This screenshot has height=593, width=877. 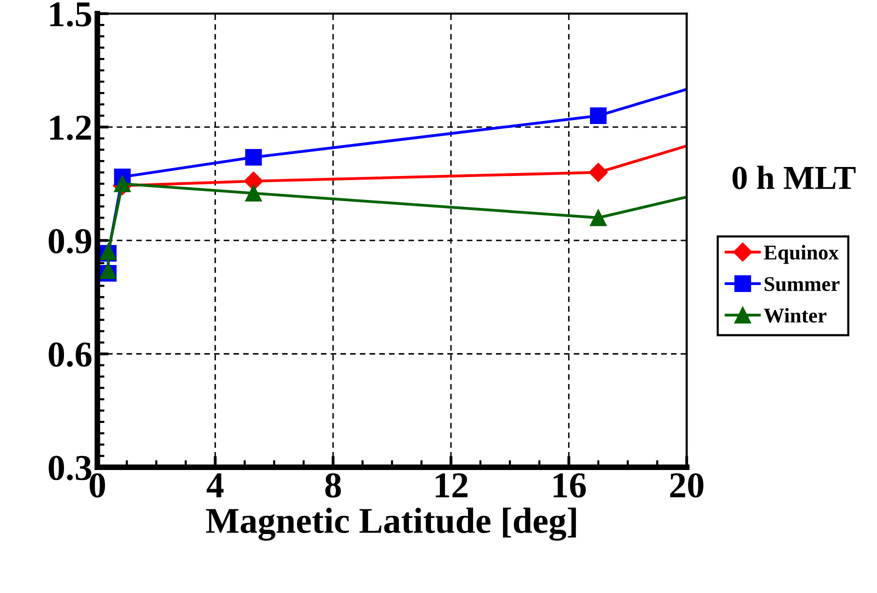 I want to click on x-tick-label: 0, so click(x=97, y=485).